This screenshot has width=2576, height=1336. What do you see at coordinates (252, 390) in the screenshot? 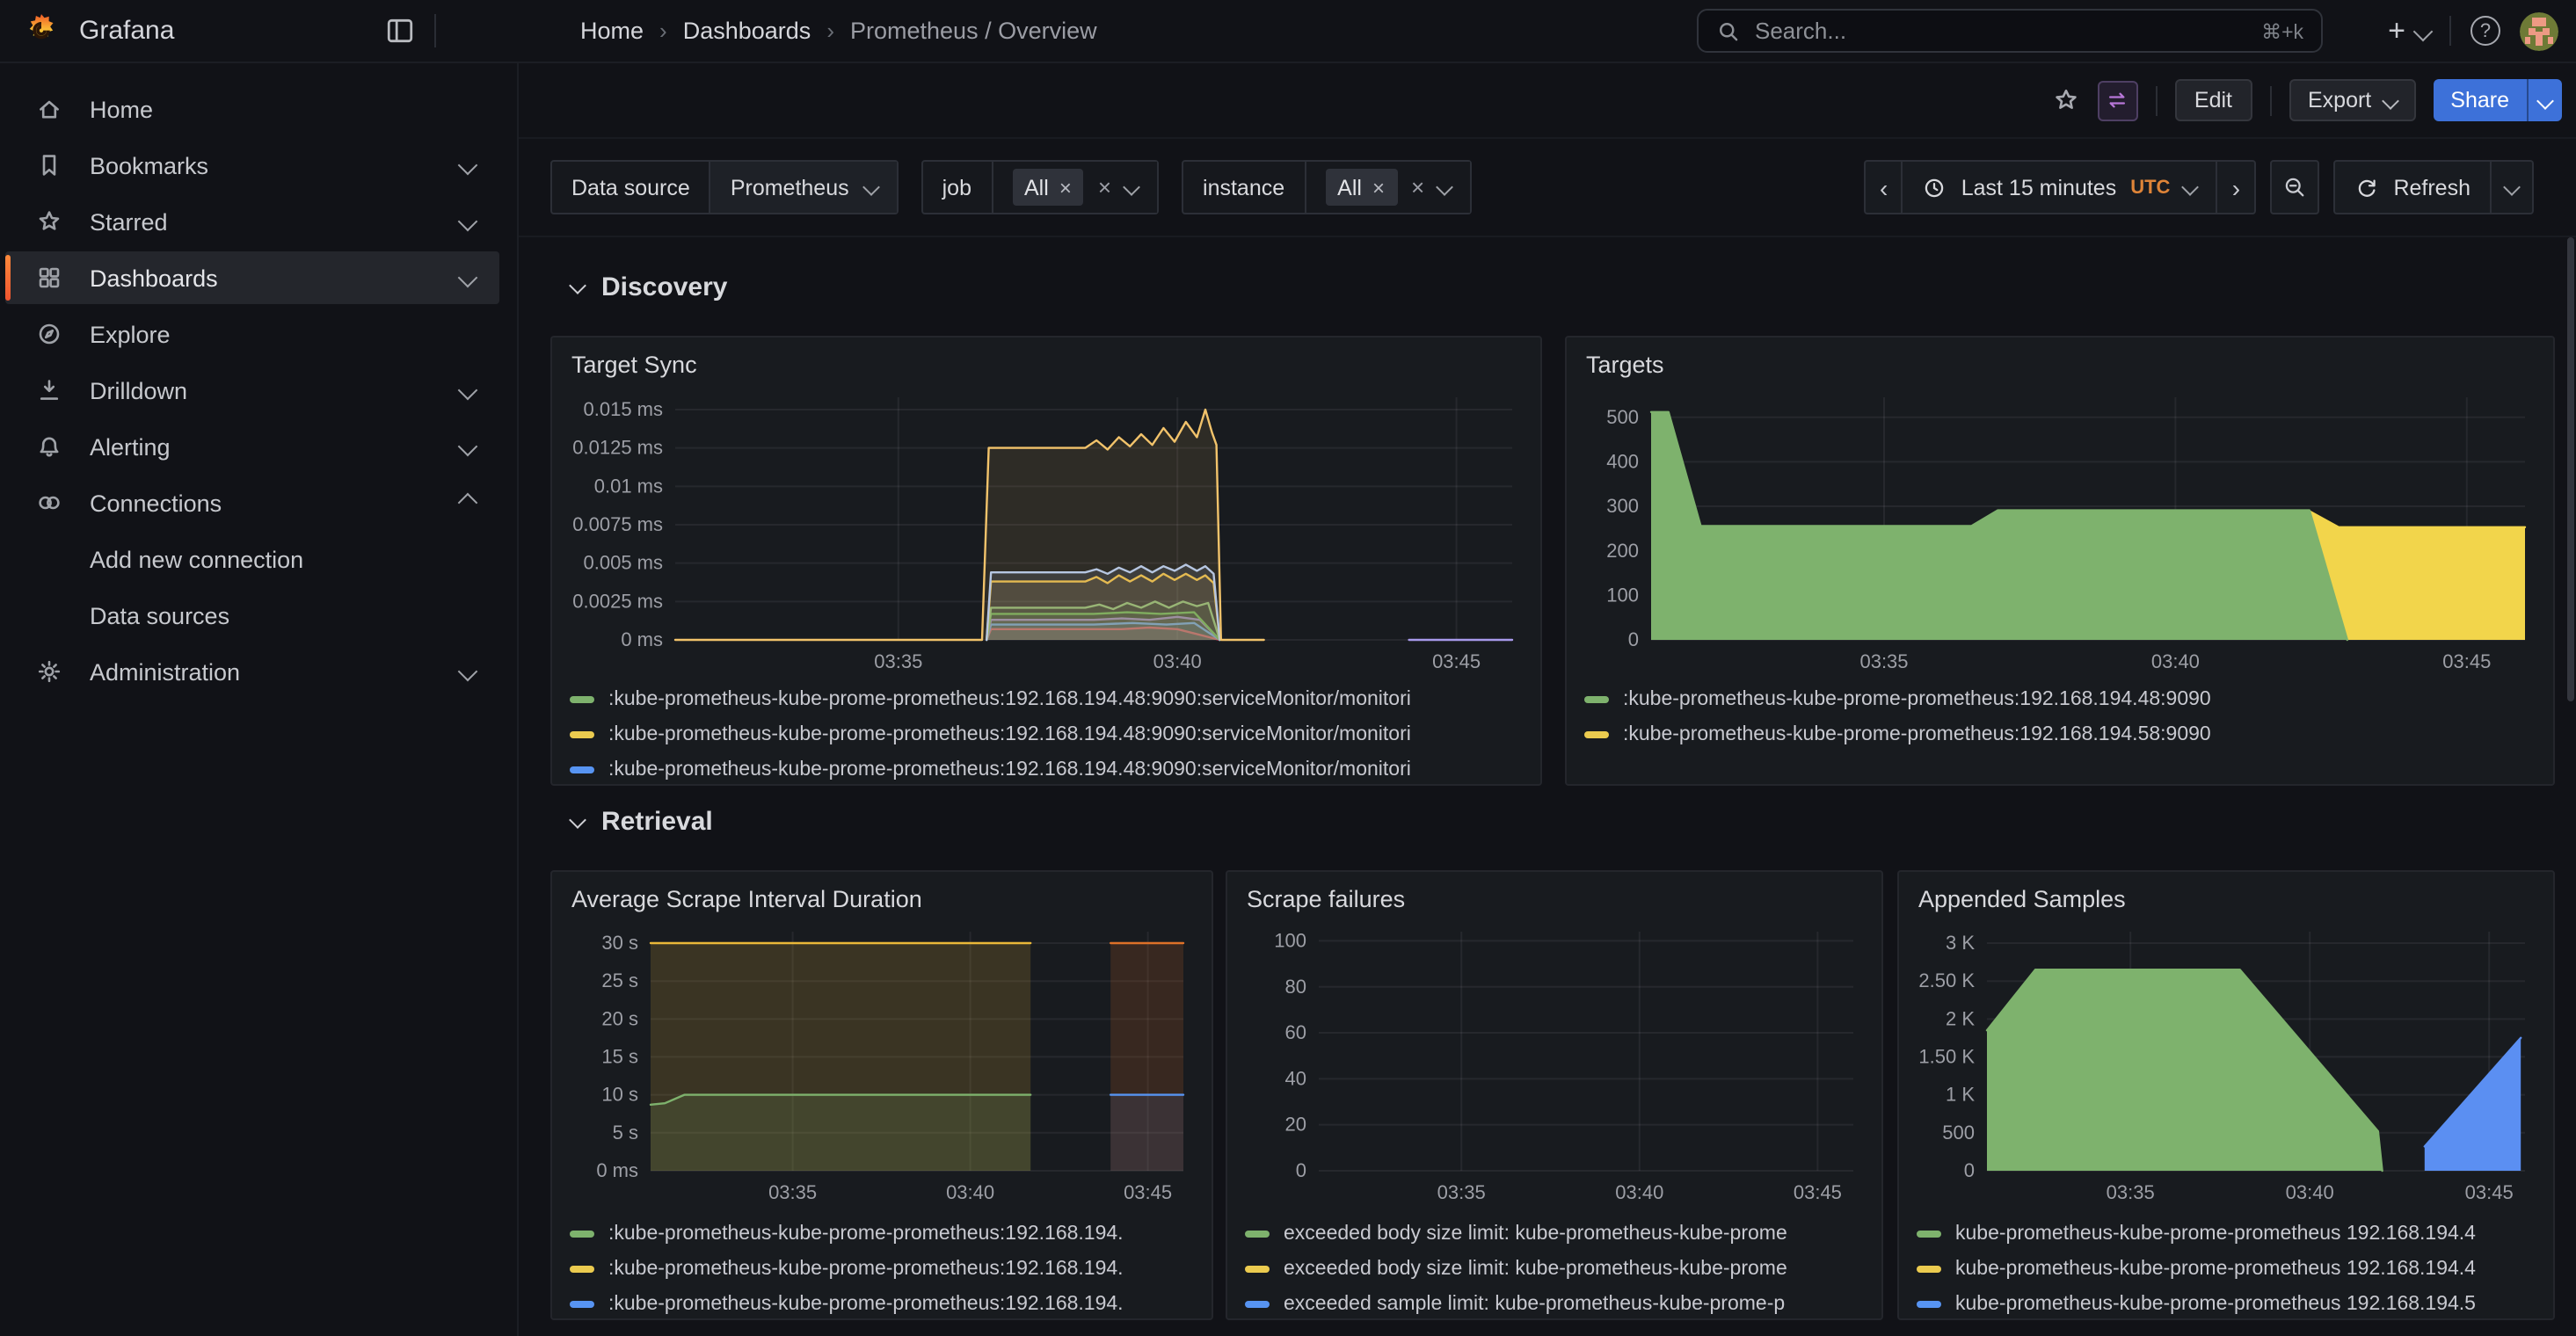
I see `sidebar-item-drilldown: Drilldown` at bounding box center [252, 390].